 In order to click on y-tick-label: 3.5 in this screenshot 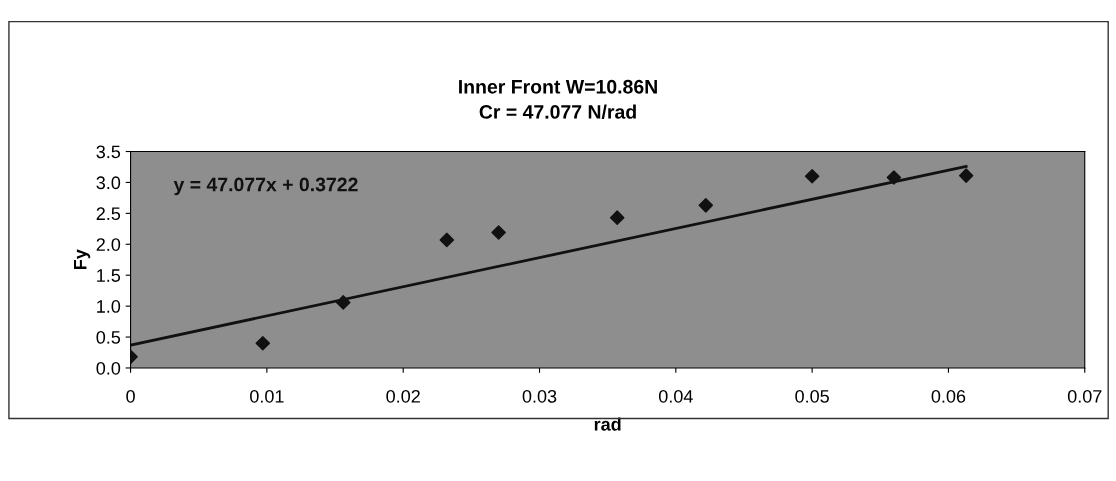, I will do `click(108, 152)`.